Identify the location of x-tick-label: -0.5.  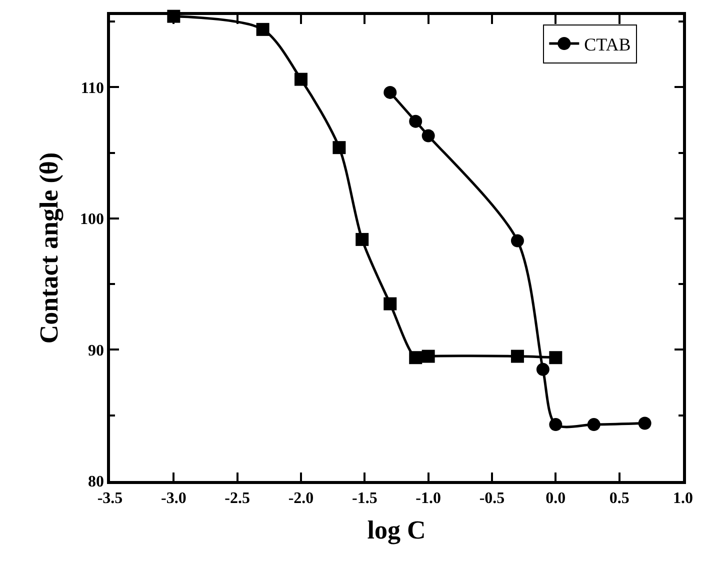
(492, 498).